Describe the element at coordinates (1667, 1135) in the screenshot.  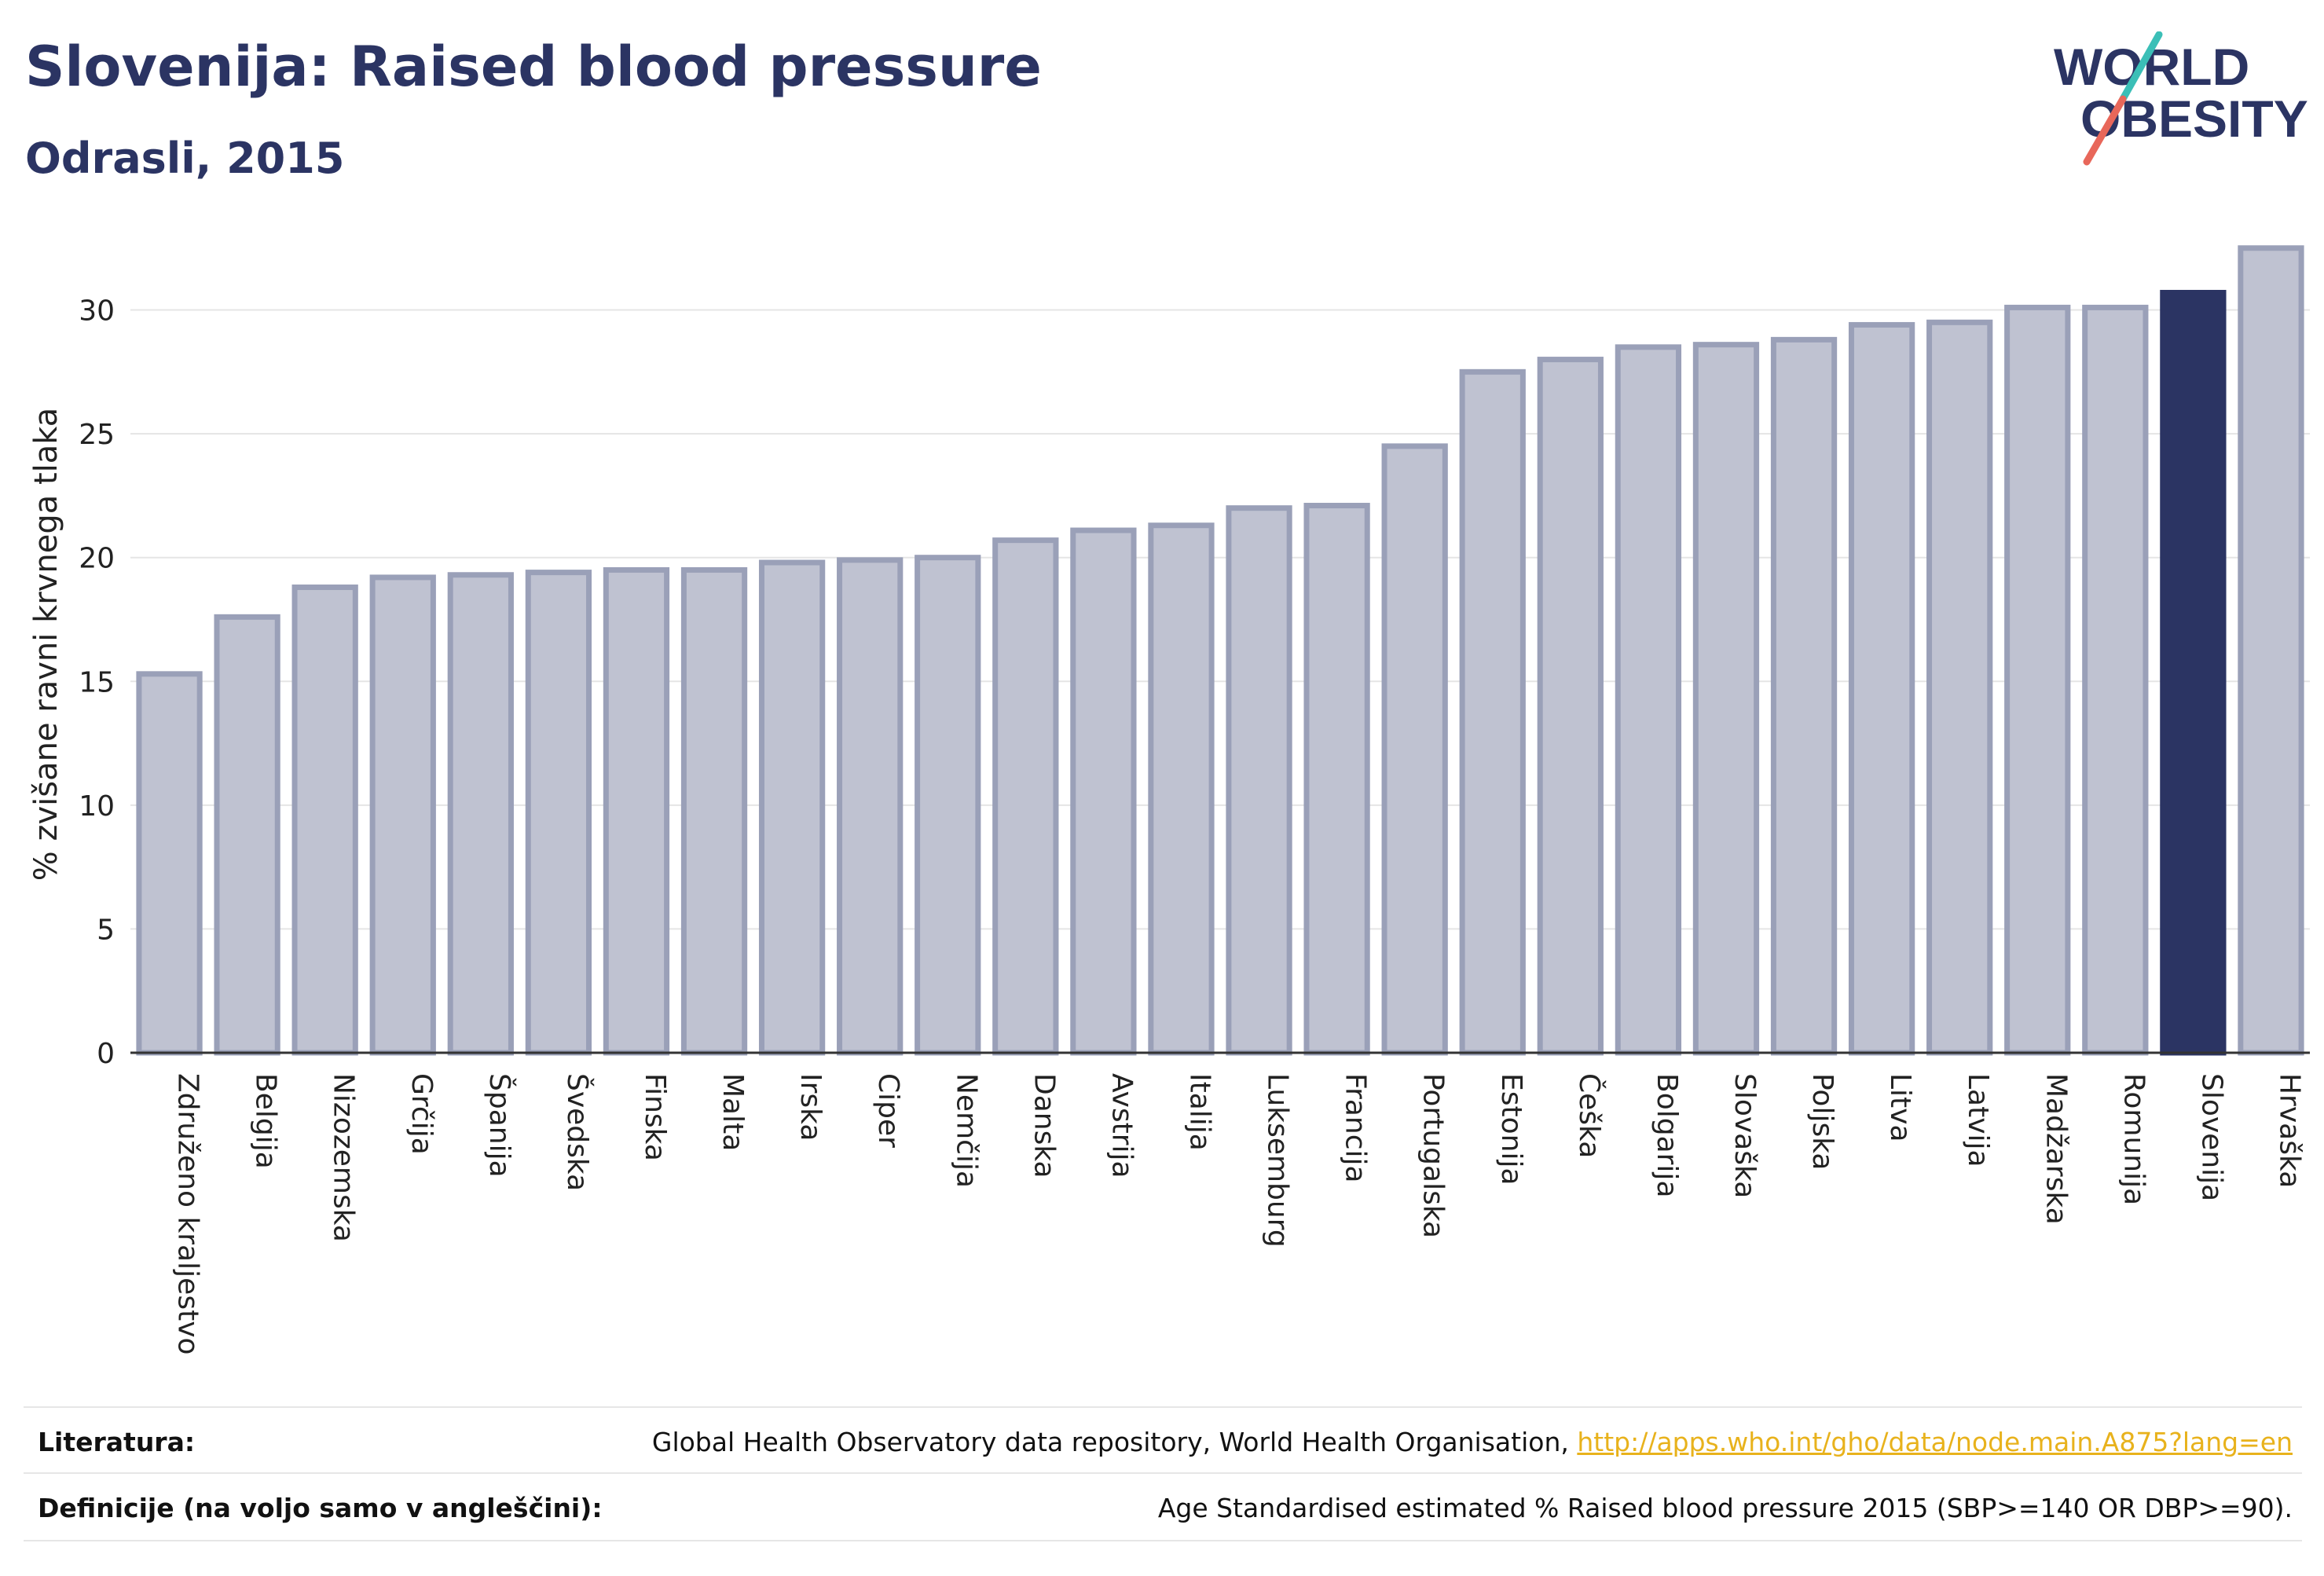
I see `x-tick-label: Bolgarija` at that location.